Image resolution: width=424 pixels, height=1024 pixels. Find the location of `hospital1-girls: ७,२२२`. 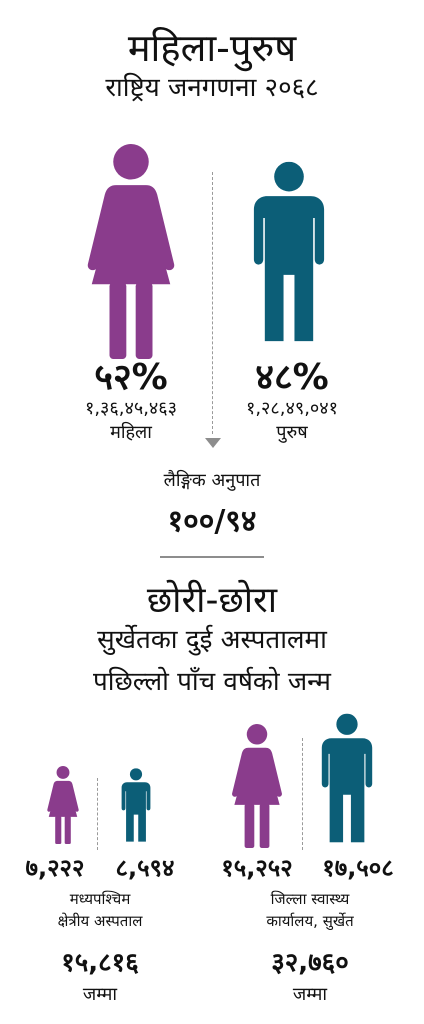

hospital1-girls: ७,२२२ is located at coordinates (55, 868).